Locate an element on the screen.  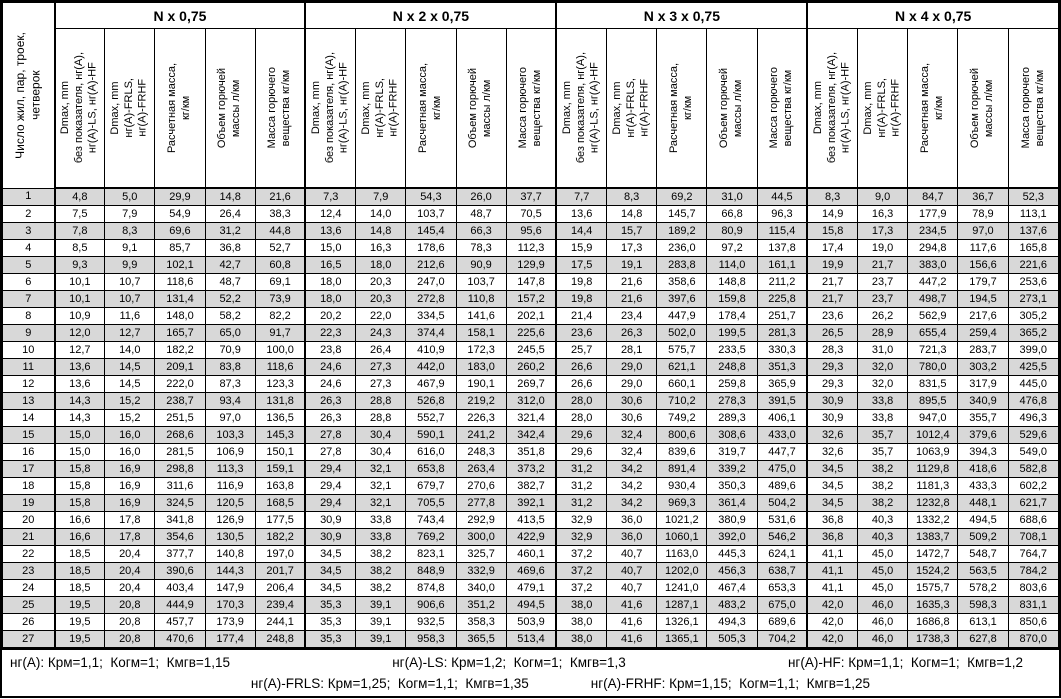
cell-value: 31,0 is located at coordinates (882, 350).